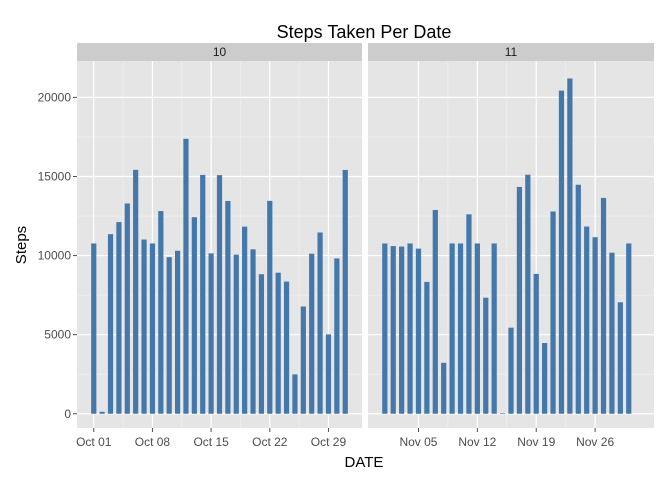 The height and width of the screenshot is (480, 672). What do you see at coordinates (55, 97) in the screenshot?
I see `y-tick-label: 20000` at bounding box center [55, 97].